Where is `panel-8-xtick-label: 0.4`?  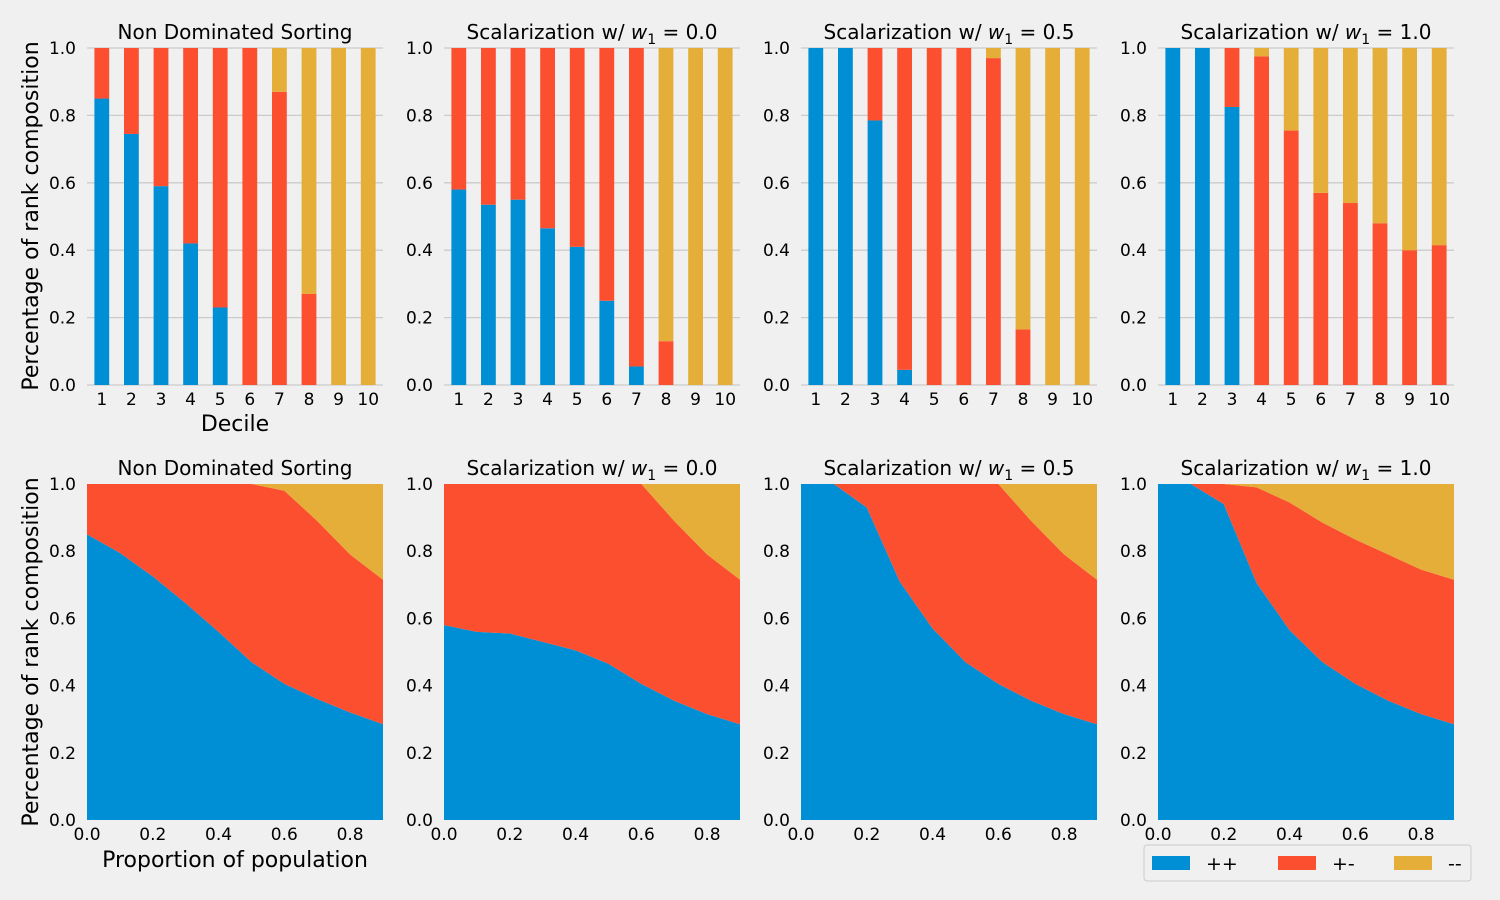 panel-8-xtick-label: 0.4 is located at coordinates (1289, 835).